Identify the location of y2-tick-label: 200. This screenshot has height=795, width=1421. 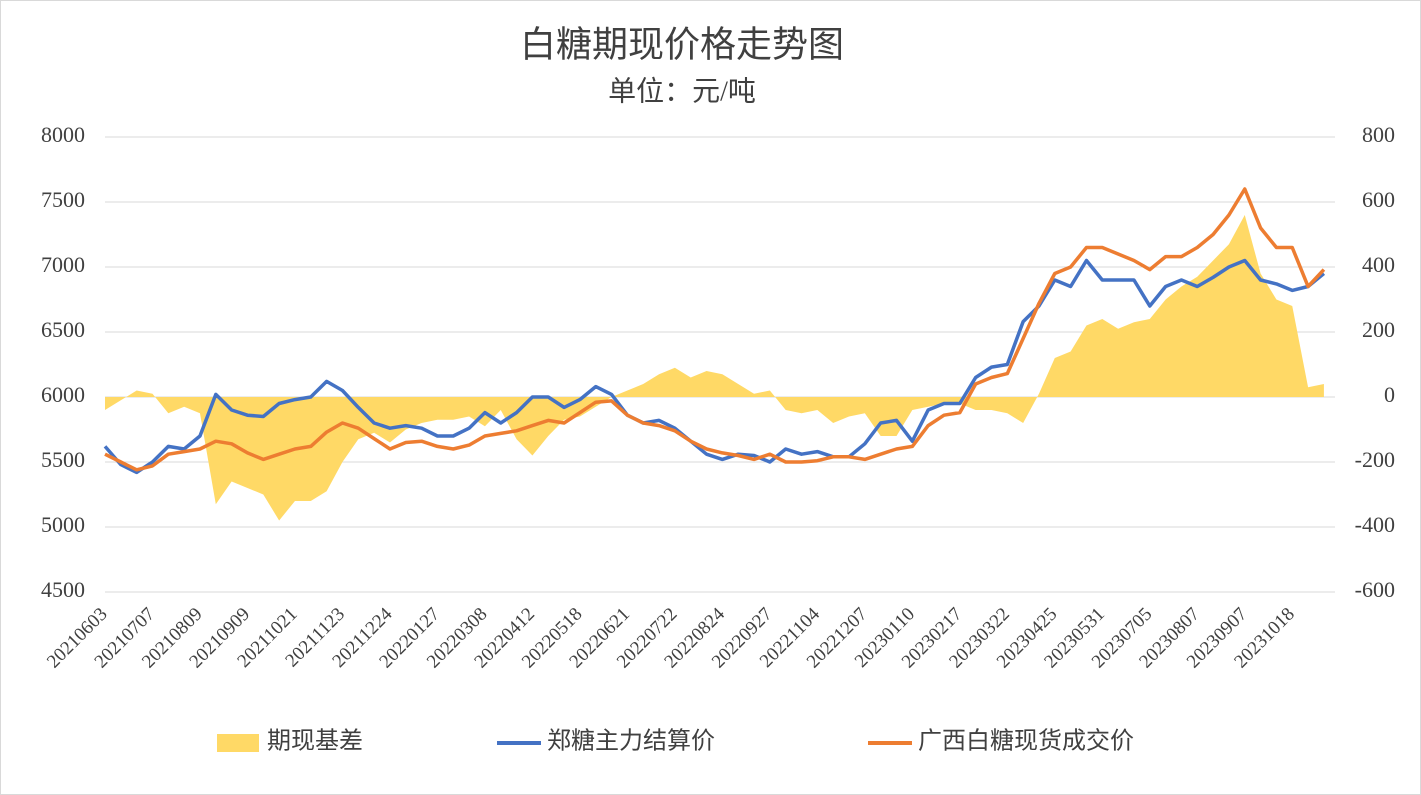
(1378, 329).